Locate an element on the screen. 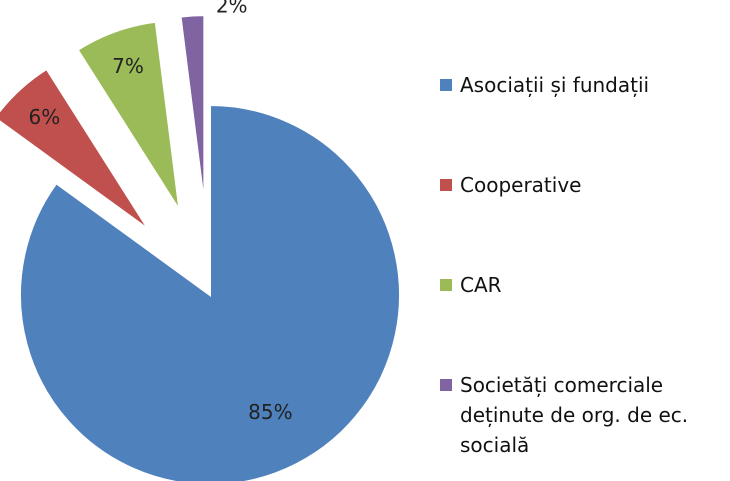 Image resolution: width=730 pixels, height=481 pixels. data-label: 6% is located at coordinates (44, 117).